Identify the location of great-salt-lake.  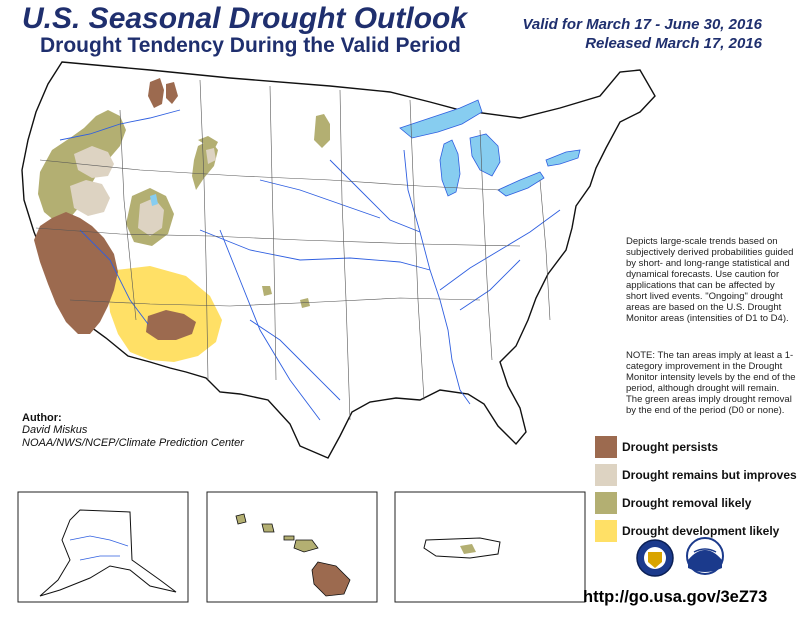
(154, 200).